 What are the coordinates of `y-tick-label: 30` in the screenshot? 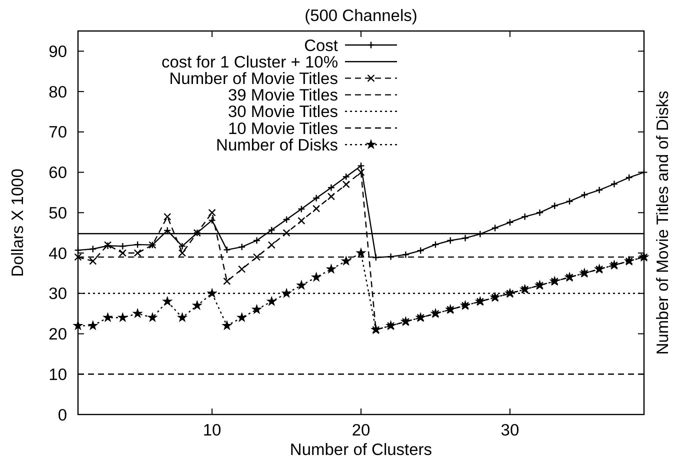 It's located at (57, 294).